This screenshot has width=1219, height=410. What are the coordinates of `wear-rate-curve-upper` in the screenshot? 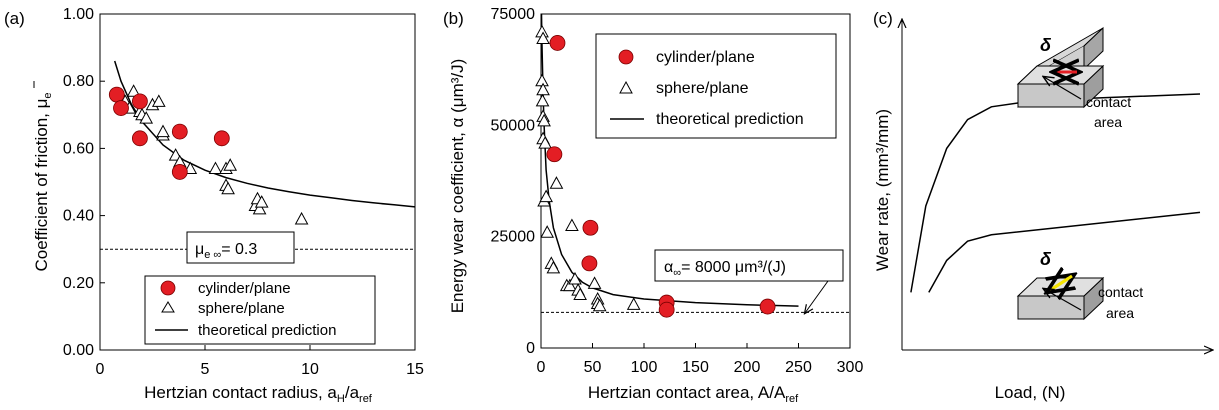 It's located at (1055, 193).